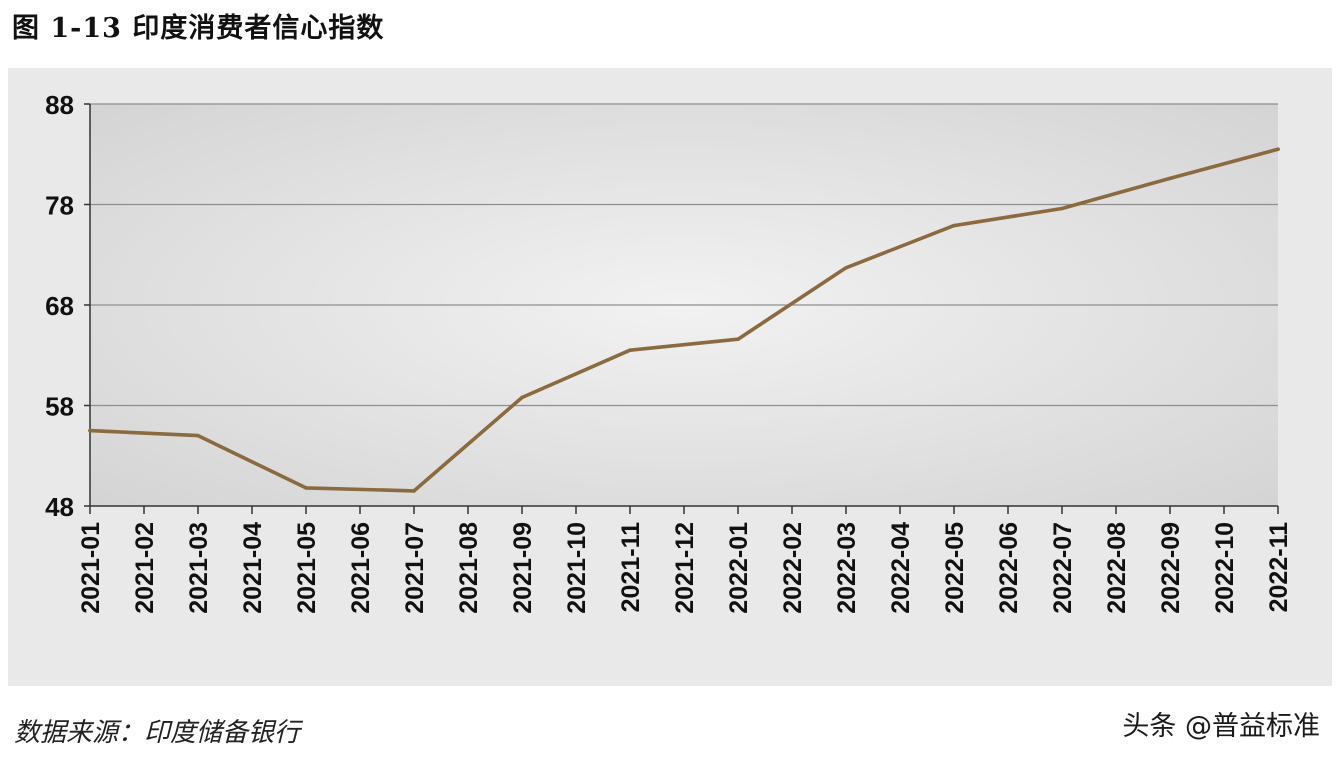 The height and width of the screenshot is (758, 1342). I want to click on y-tick-label: 78, so click(59, 206).